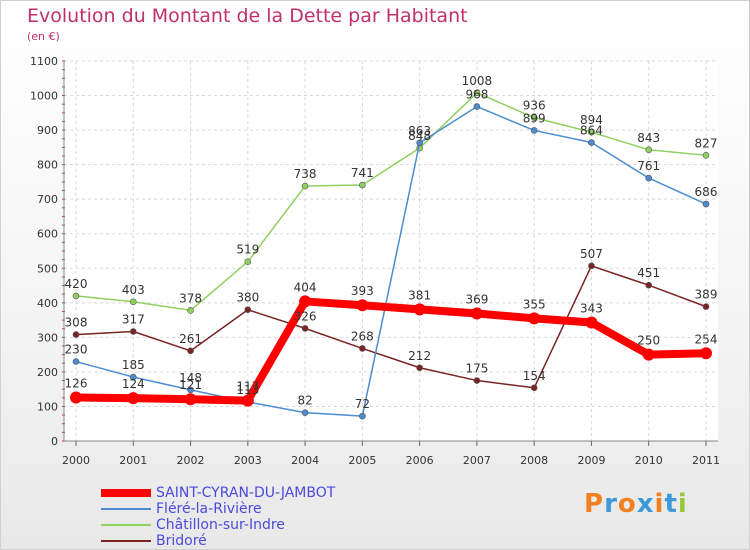 The height and width of the screenshot is (550, 750). I want to click on data-label: 741, so click(362, 173).